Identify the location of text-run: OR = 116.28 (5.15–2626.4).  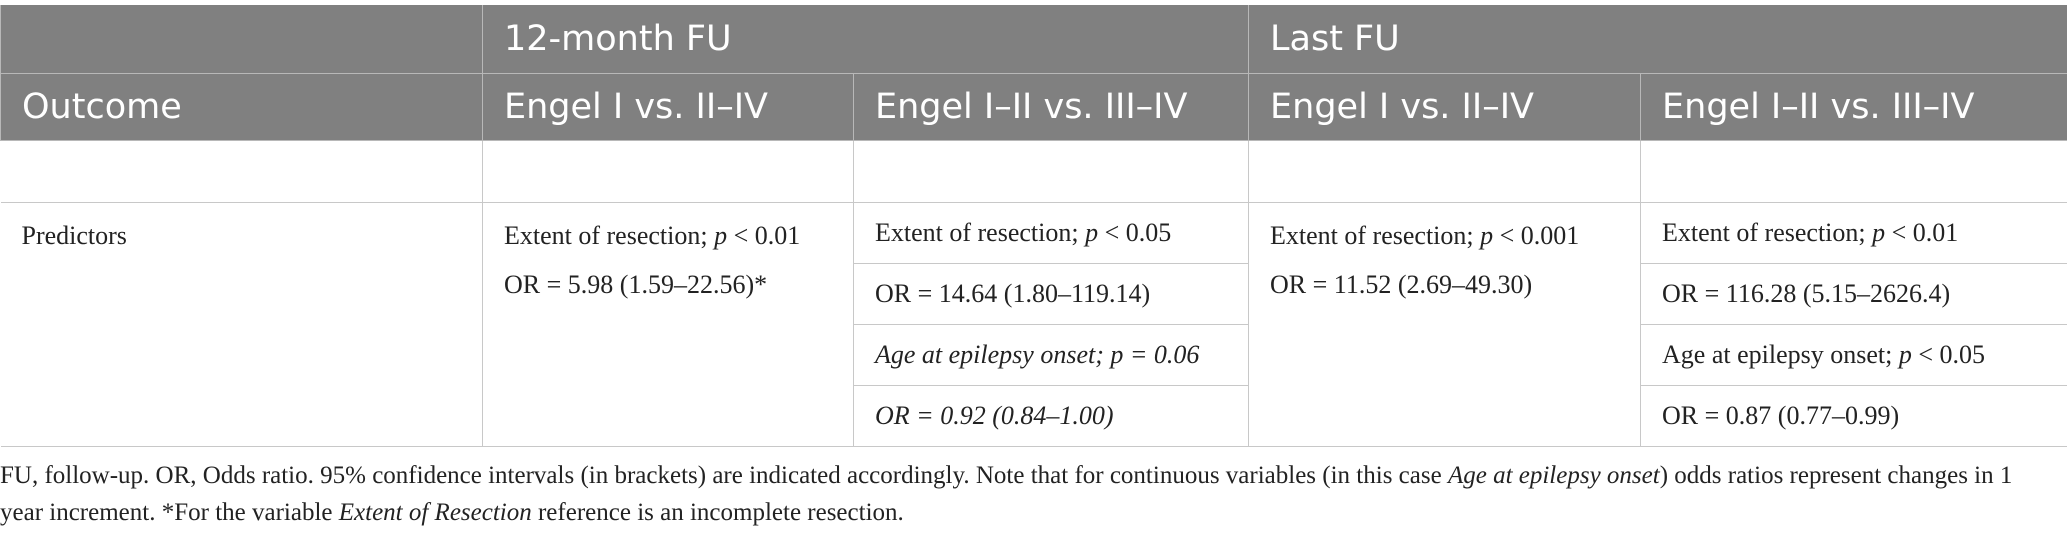
(1806, 293).